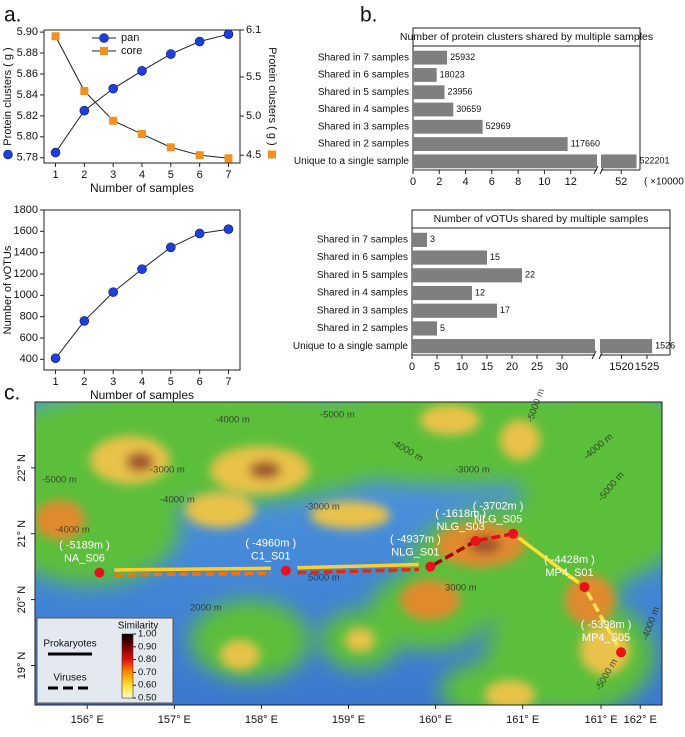 This screenshot has width=685, height=737. Describe the element at coordinates (655, 161) in the screenshot. I see `value-label: 522201` at that location.